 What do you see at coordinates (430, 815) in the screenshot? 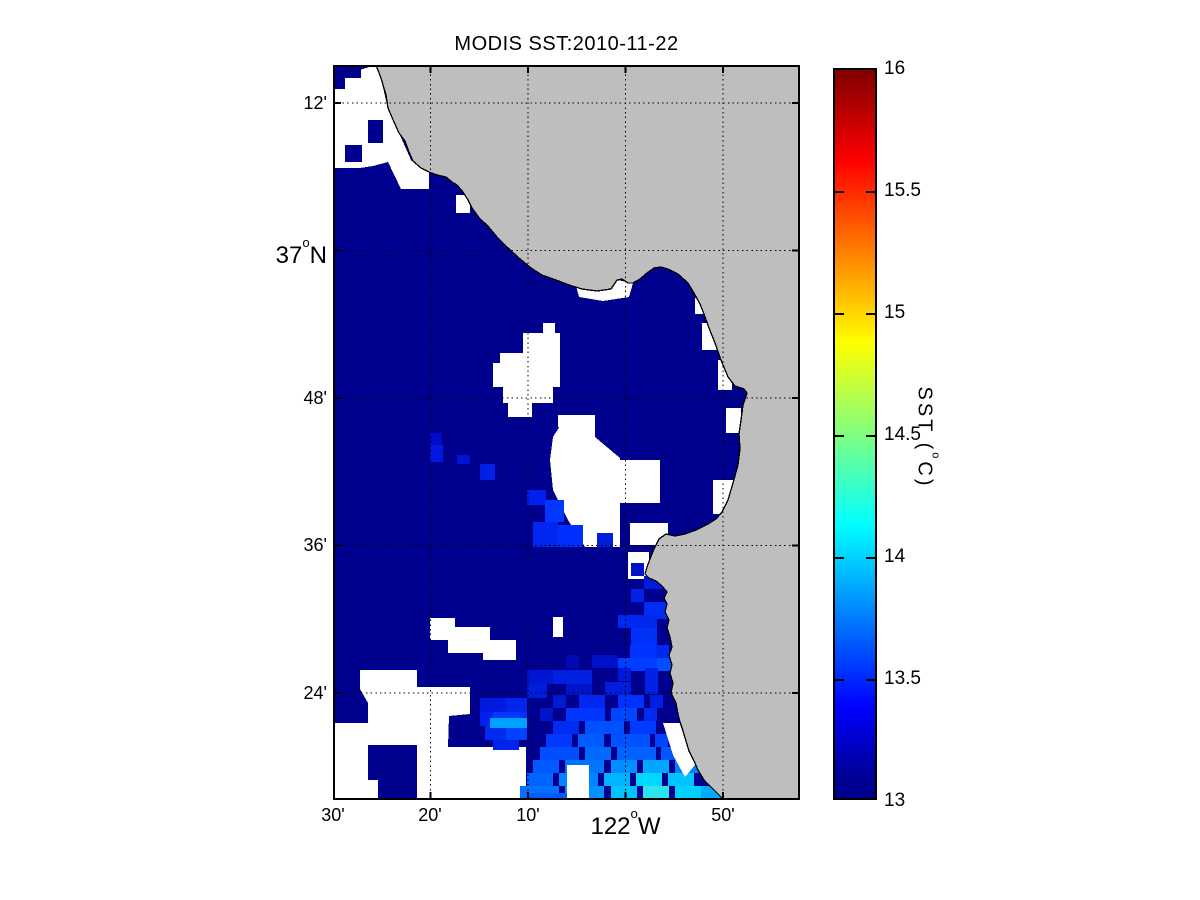
I see `x-tick-label-20min: 20'` at bounding box center [430, 815].